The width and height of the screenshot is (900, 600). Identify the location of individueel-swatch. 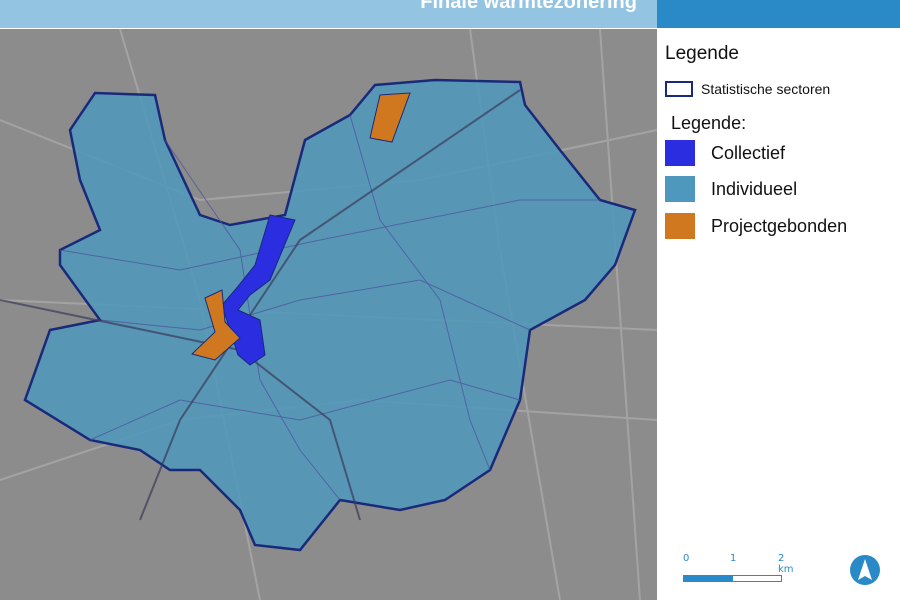
(680, 189).